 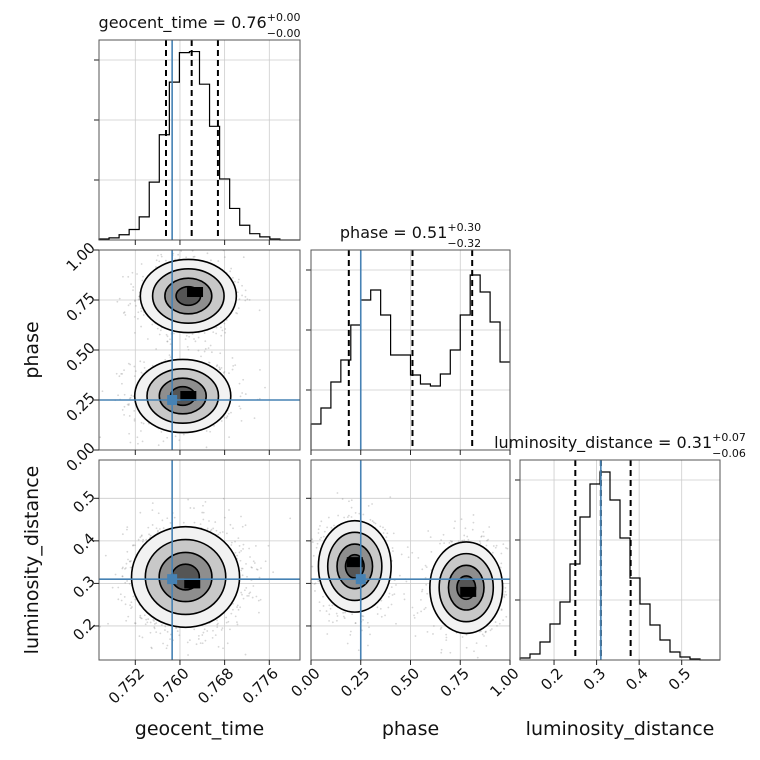 What do you see at coordinates (410, 729) in the screenshot?
I see `x-axis-label-phase: phase` at bounding box center [410, 729].